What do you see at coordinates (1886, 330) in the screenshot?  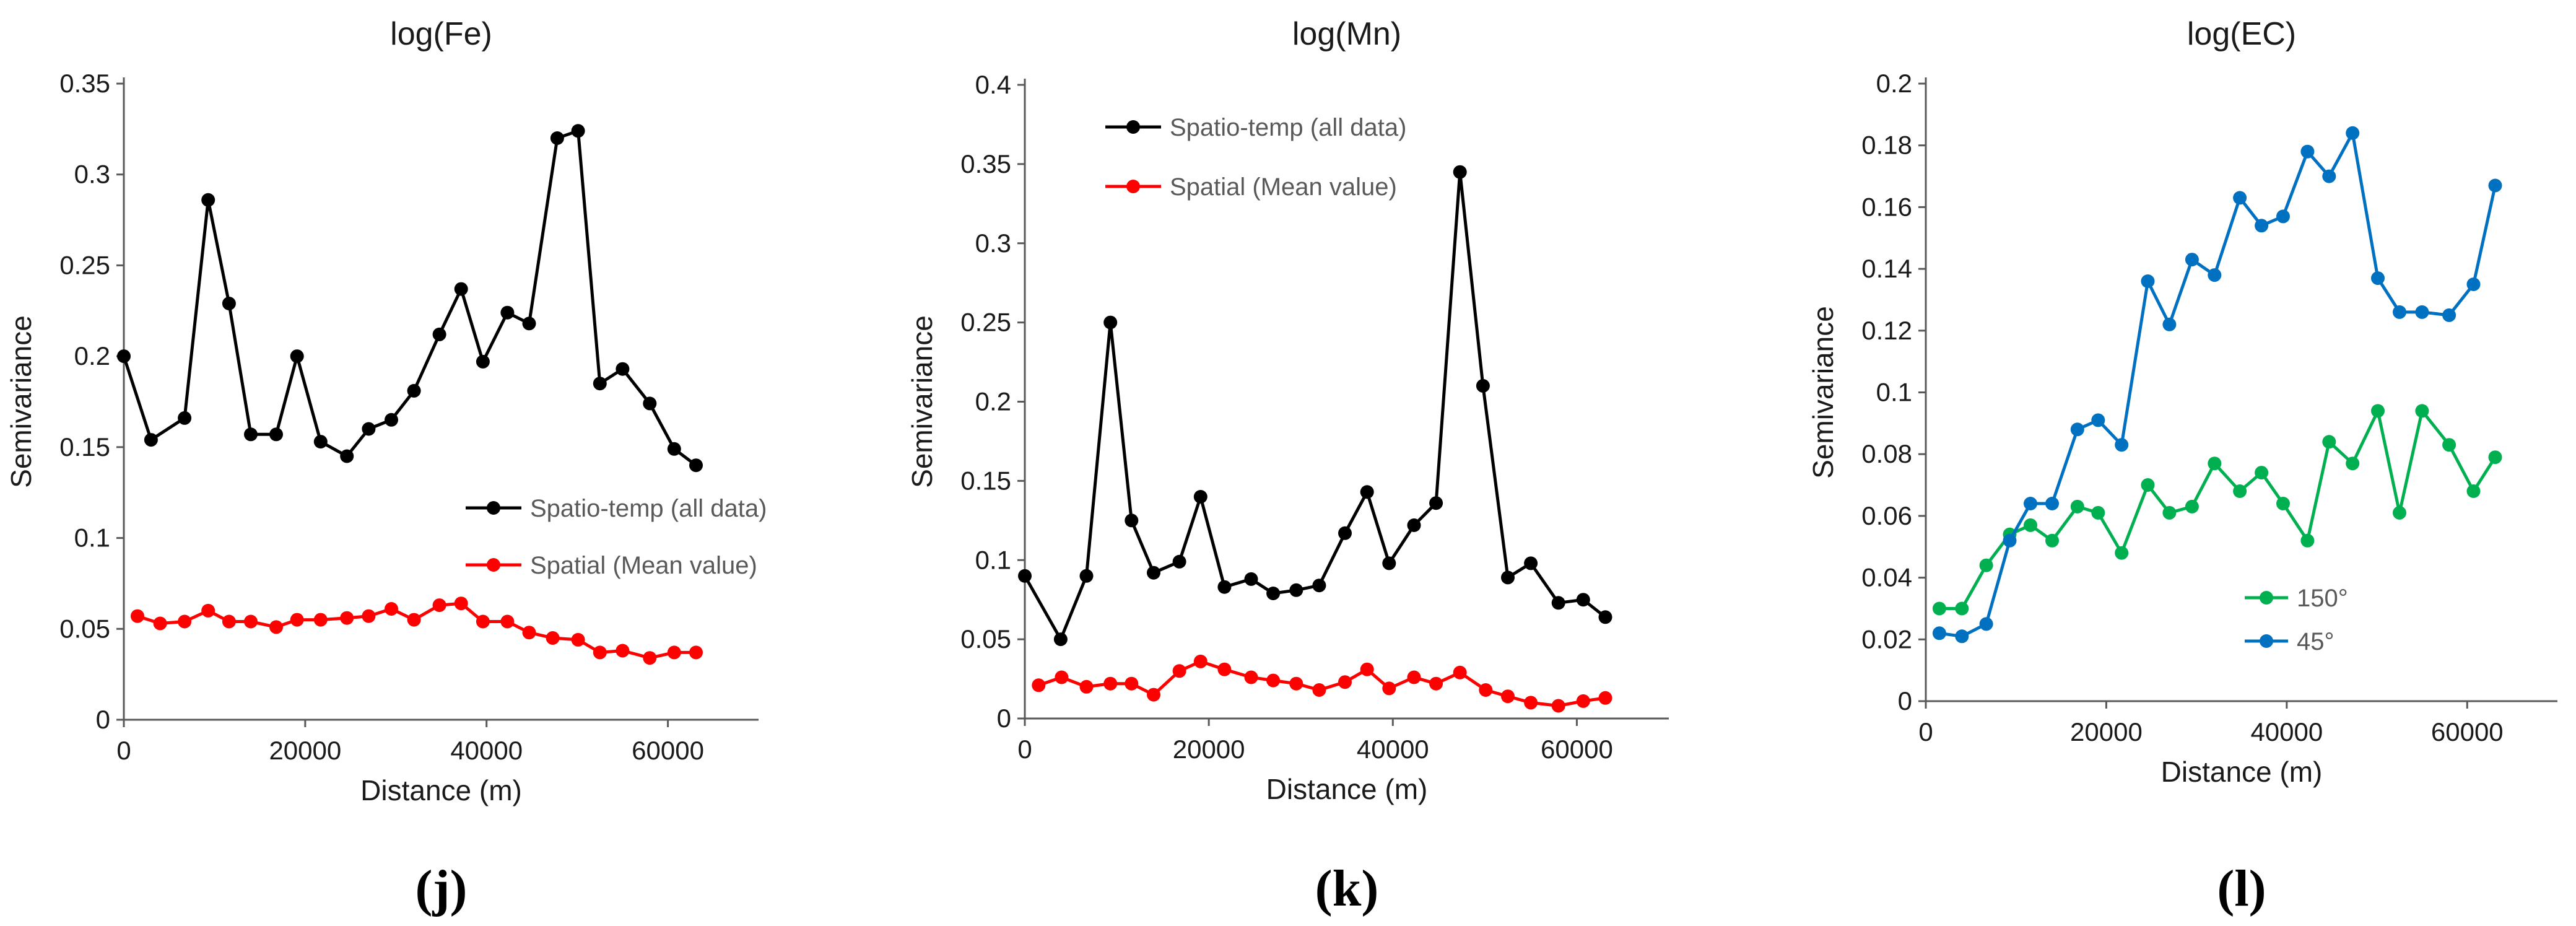 I see `y-tick-label: 0.12` at bounding box center [1886, 330].